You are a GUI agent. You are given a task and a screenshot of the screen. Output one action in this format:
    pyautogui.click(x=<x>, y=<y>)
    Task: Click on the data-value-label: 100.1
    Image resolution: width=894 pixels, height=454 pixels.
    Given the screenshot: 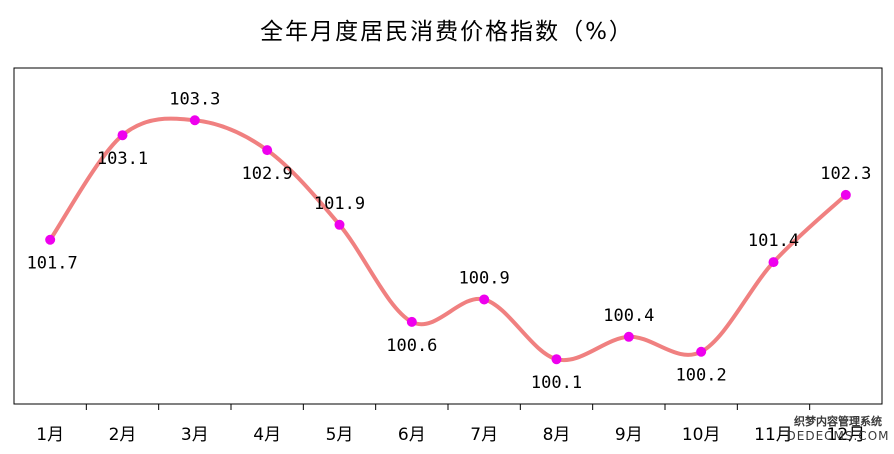 What is the action you would take?
    pyautogui.click(x=556, y=383)
    